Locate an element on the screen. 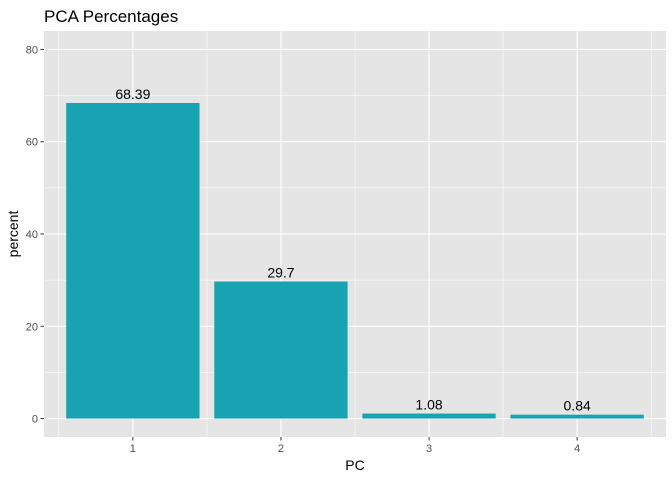  x-tick-label: 1 is located at coordinates (133, 449).